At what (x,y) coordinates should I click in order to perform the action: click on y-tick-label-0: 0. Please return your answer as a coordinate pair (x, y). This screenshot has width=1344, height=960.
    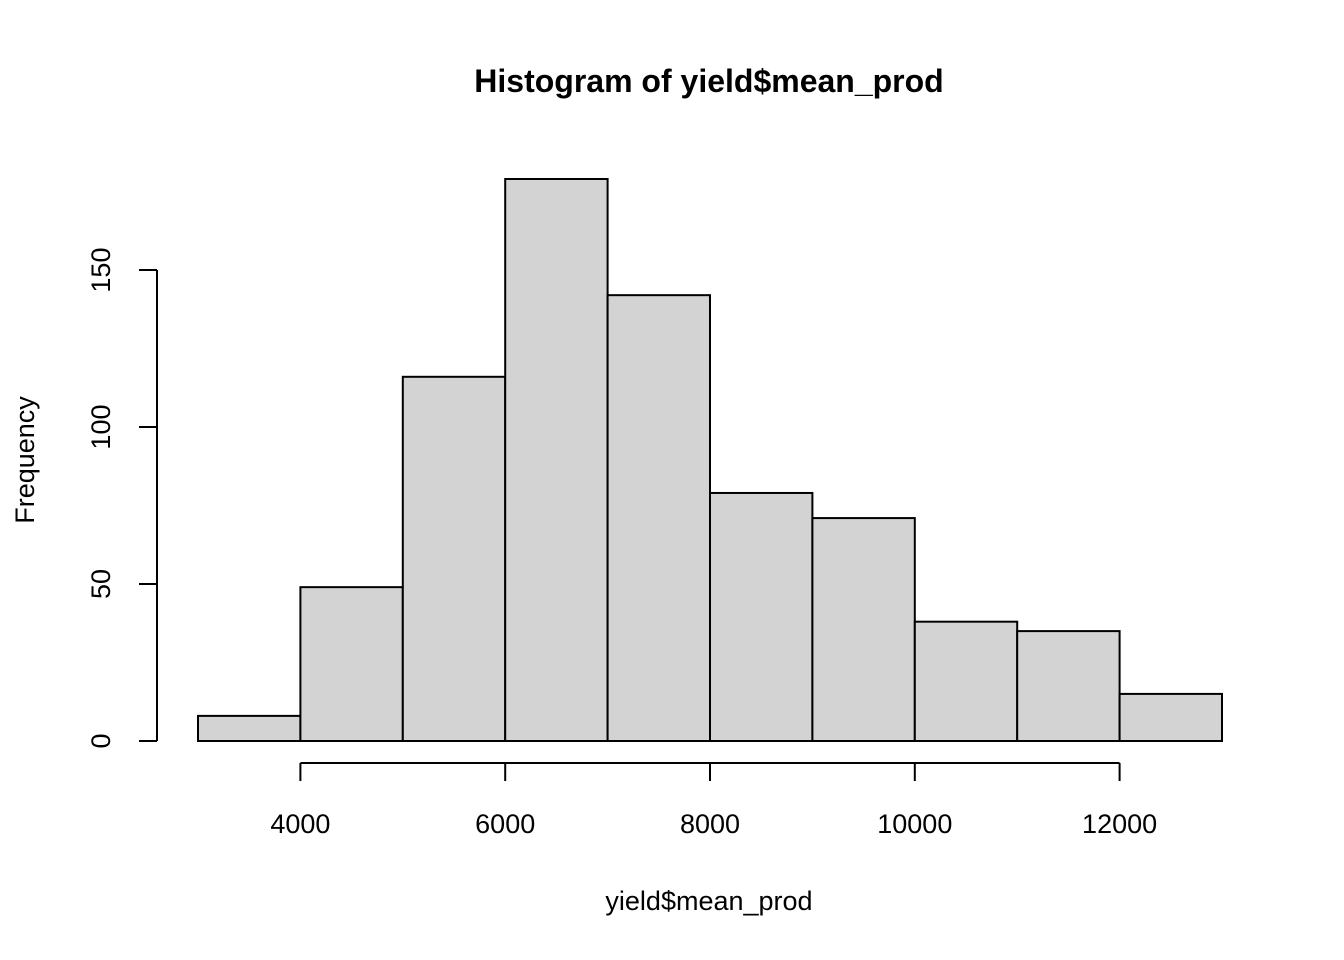
    Looking at the image, I should click on (101, 740).